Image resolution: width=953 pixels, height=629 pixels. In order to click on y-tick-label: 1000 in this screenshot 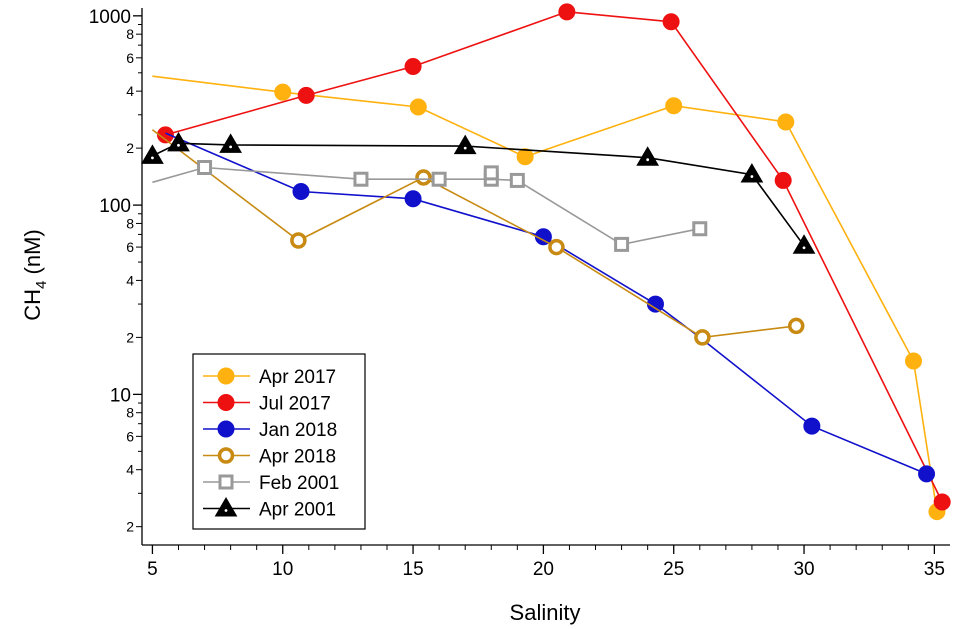, I will do `click(110, 17)`.